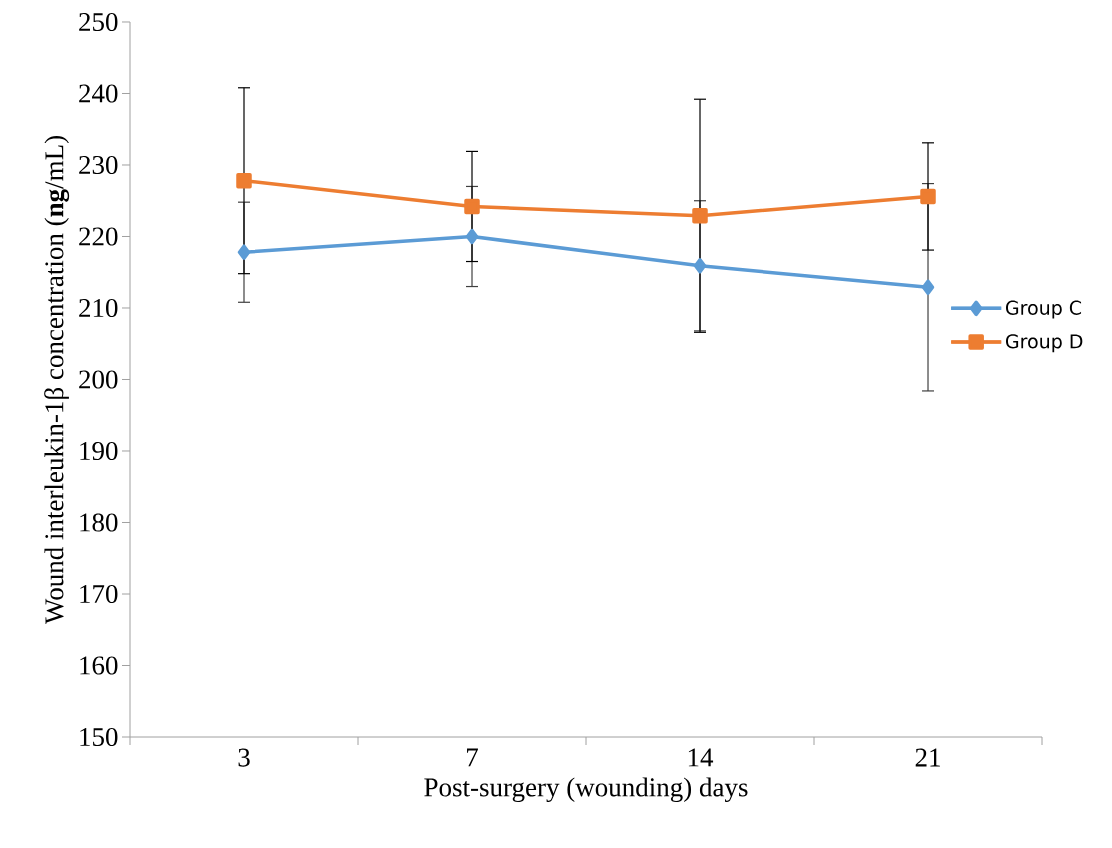  I want to click on y-tick-label: 190, so click(99, 451).